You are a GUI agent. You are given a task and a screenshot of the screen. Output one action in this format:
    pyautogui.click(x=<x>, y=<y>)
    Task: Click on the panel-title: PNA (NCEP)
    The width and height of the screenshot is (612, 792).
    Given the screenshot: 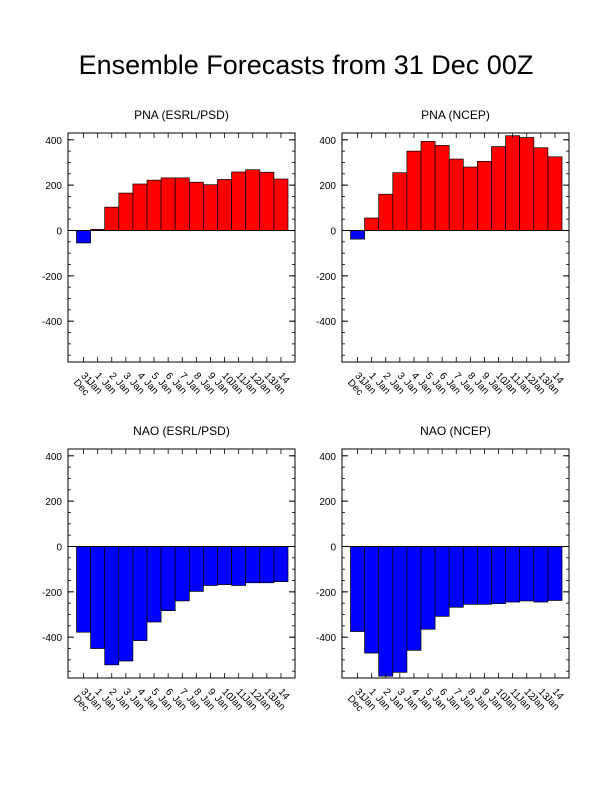 What is the action you would take?
    pyautogui.click(x=455, y=115)
    